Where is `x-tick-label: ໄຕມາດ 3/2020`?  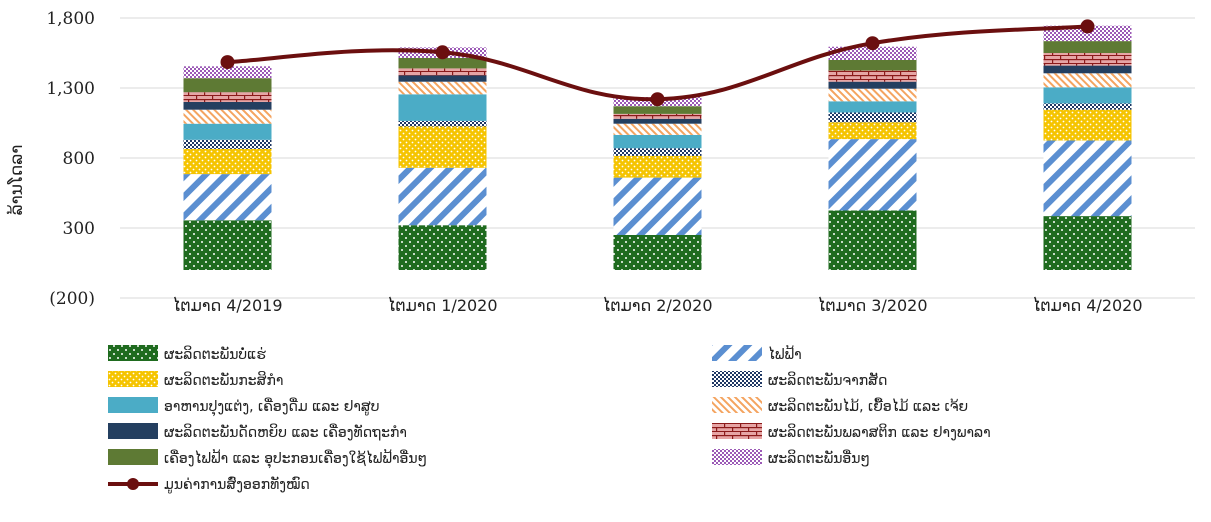 x-tick-label: ໄຕມາດ 3/2020 is located at coordinates (872, 305).